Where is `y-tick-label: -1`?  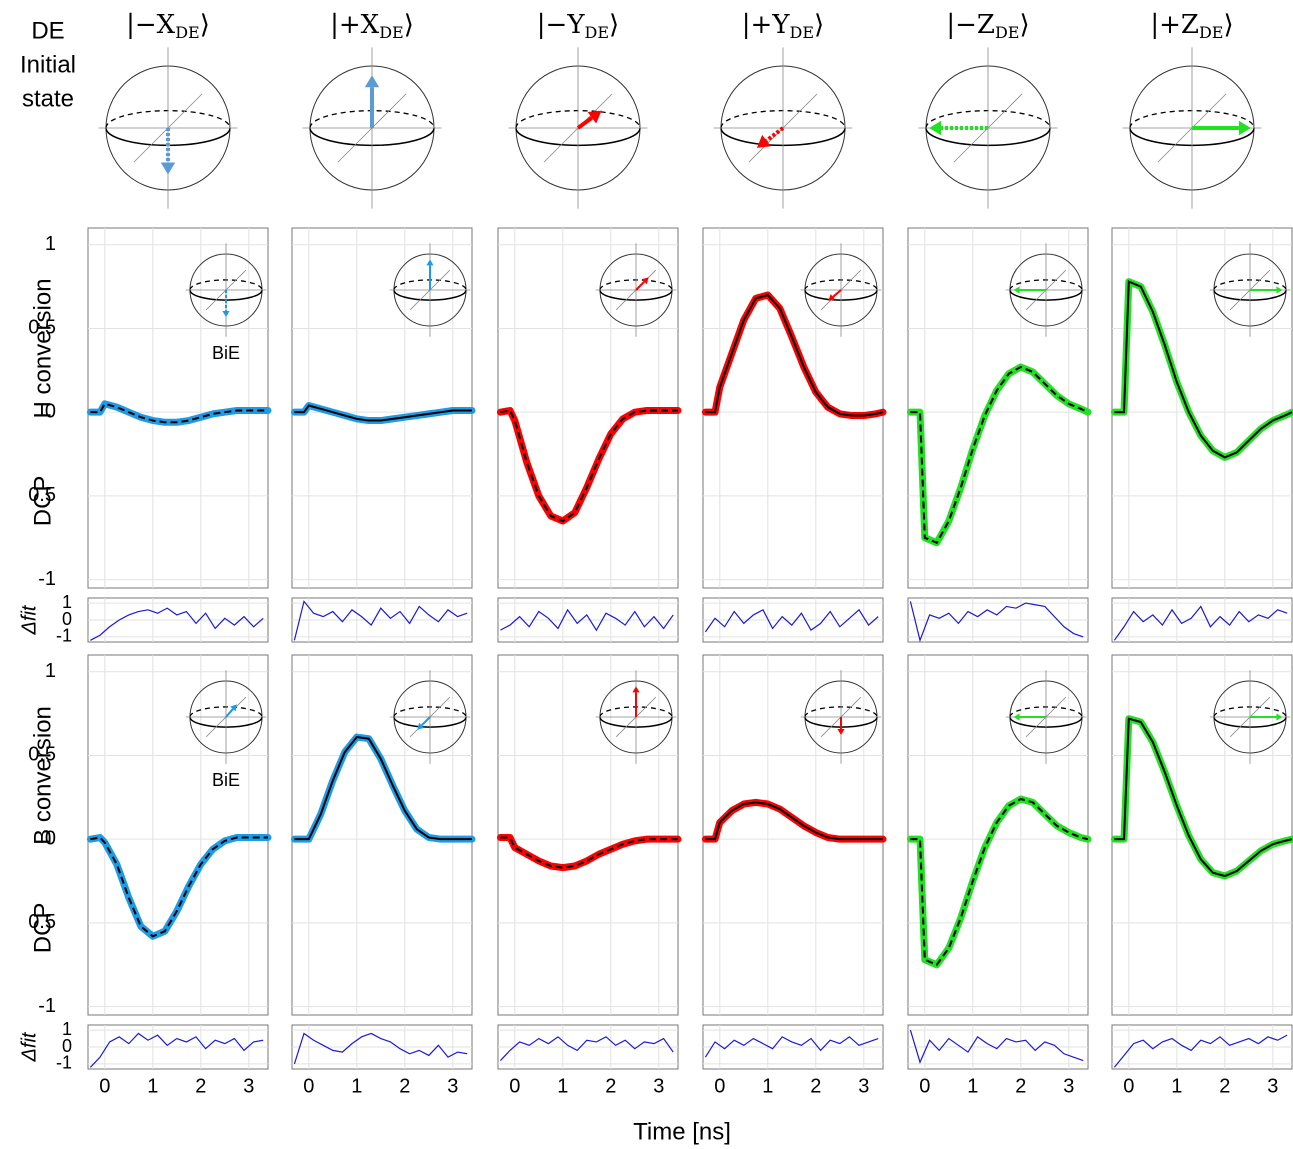
y-tick-label: -1 is located at coordinates (47, 579).